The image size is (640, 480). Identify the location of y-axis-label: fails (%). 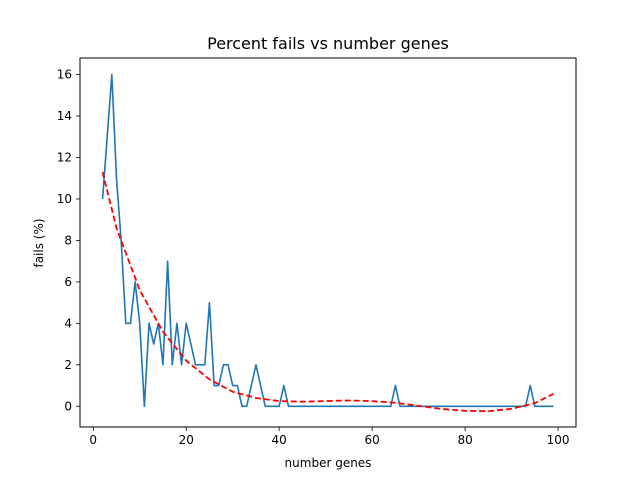
(39, 242).